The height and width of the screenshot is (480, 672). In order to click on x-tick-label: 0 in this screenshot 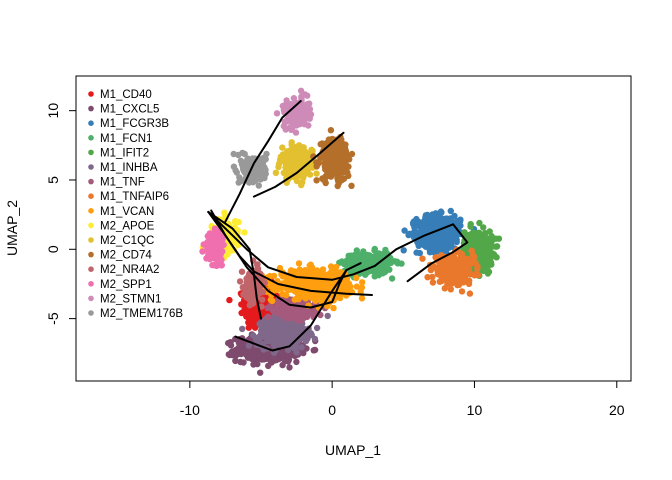, I will do `click(332, 410)`.